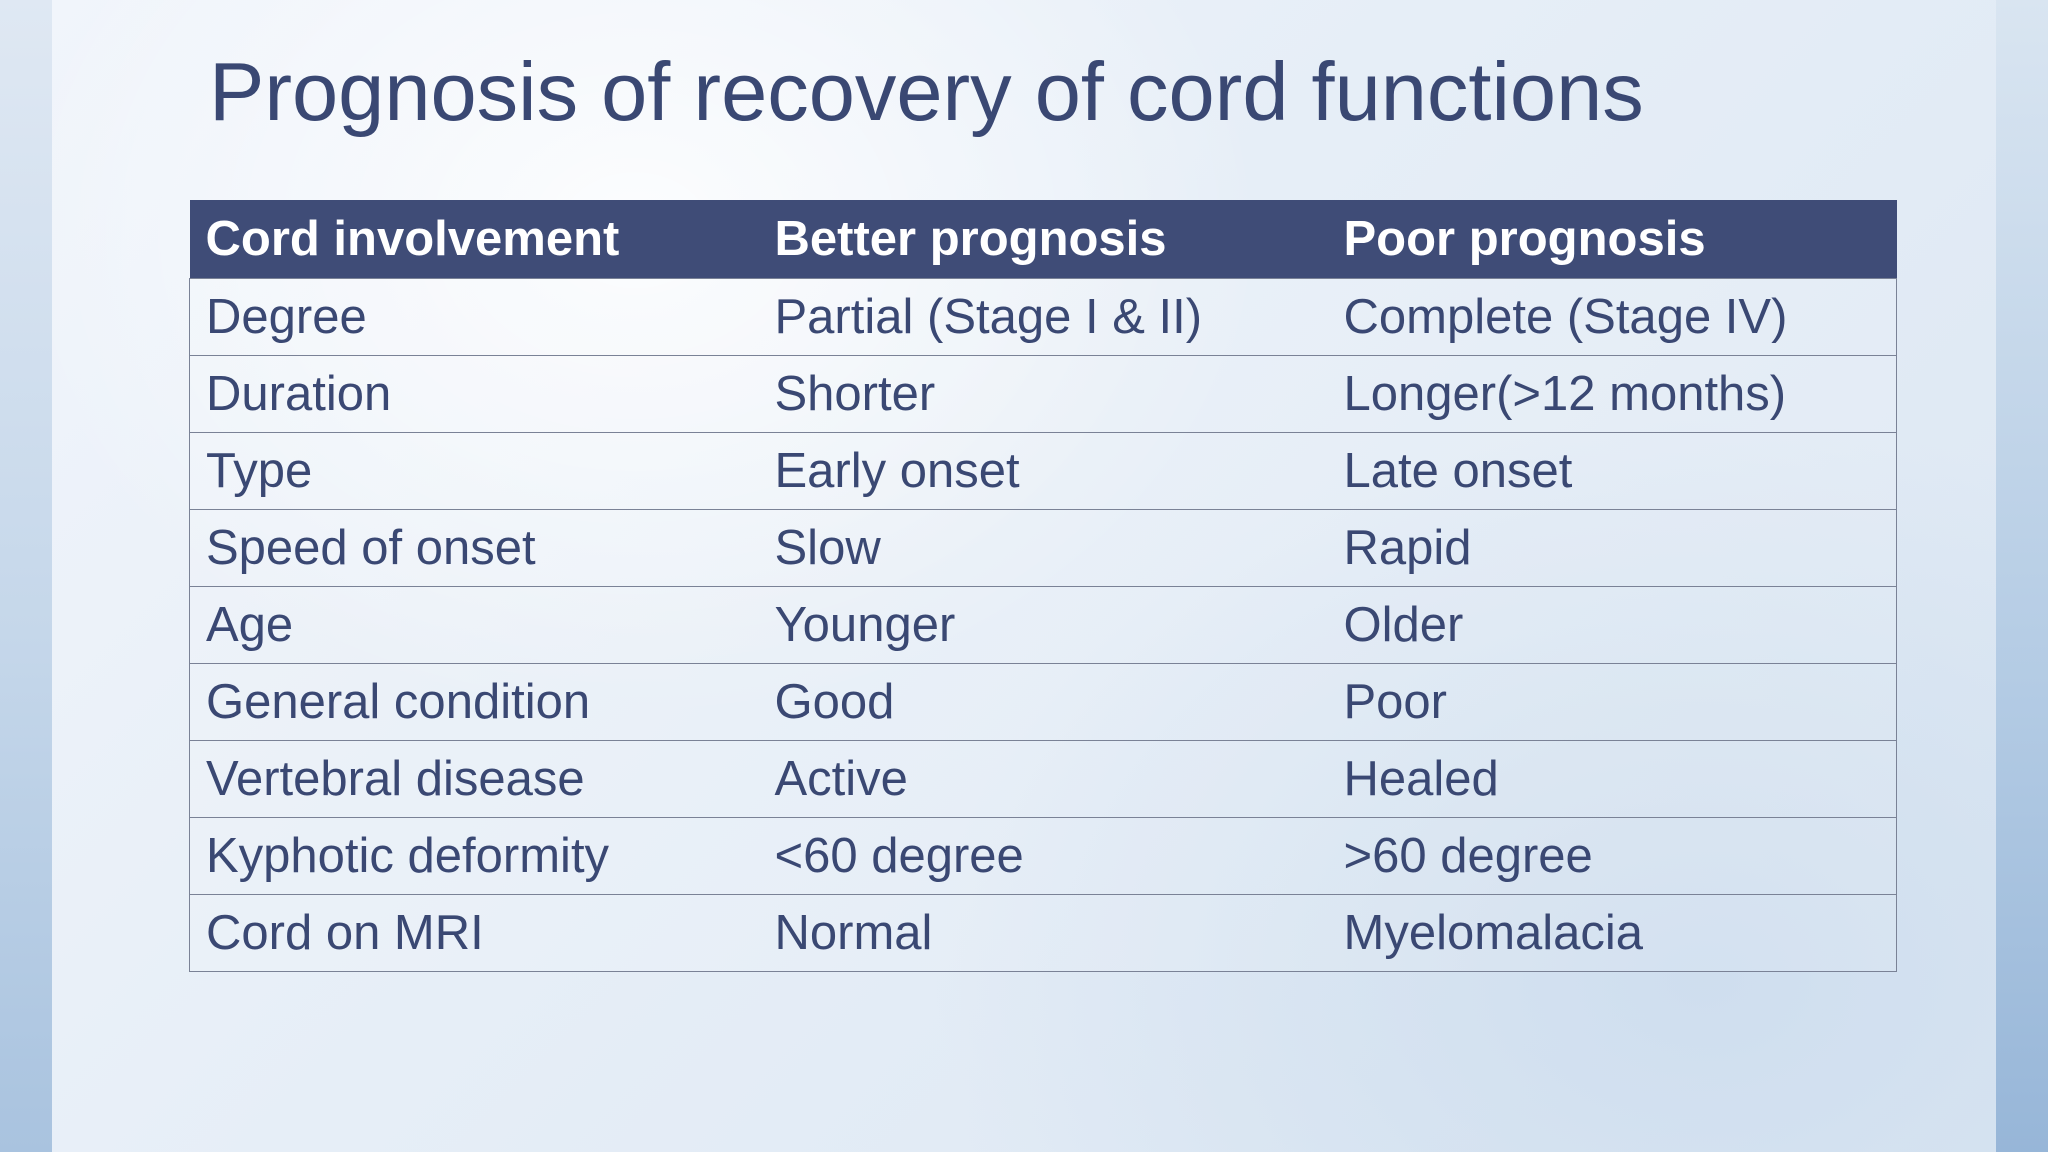 This screenshot has height=1152, width=2048. I want to click on cell-better-prognosis: Partial (Stage I & II), so click(1043, 317).